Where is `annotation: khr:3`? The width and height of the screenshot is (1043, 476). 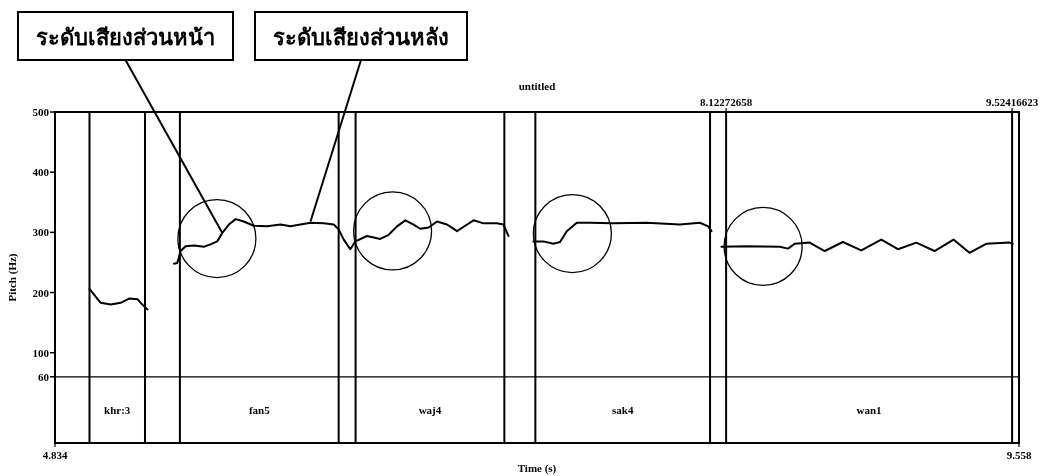 annotation: khr:3 is located at coordinates (117, 409).